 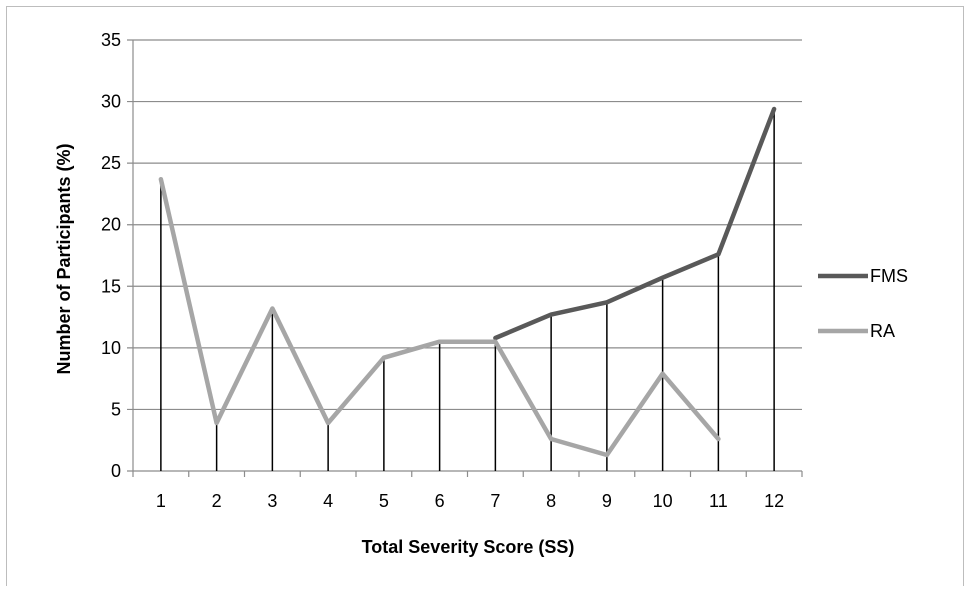 I want to click on y-tick-label: 5, so click(x=116, y=409).